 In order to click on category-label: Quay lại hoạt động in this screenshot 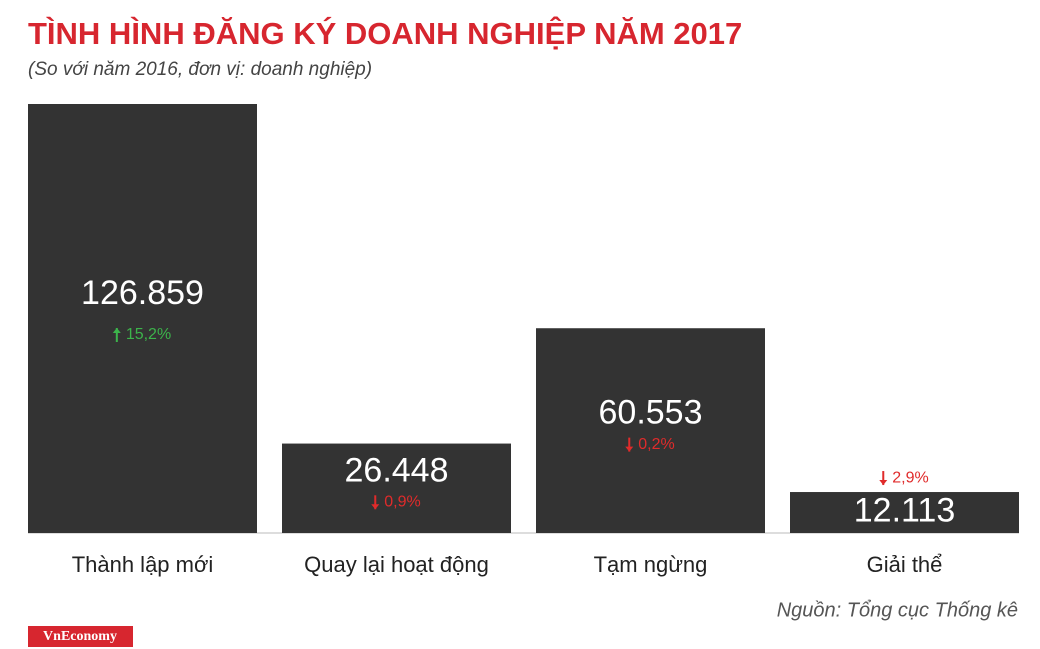, I will do `click(396, 564)`.